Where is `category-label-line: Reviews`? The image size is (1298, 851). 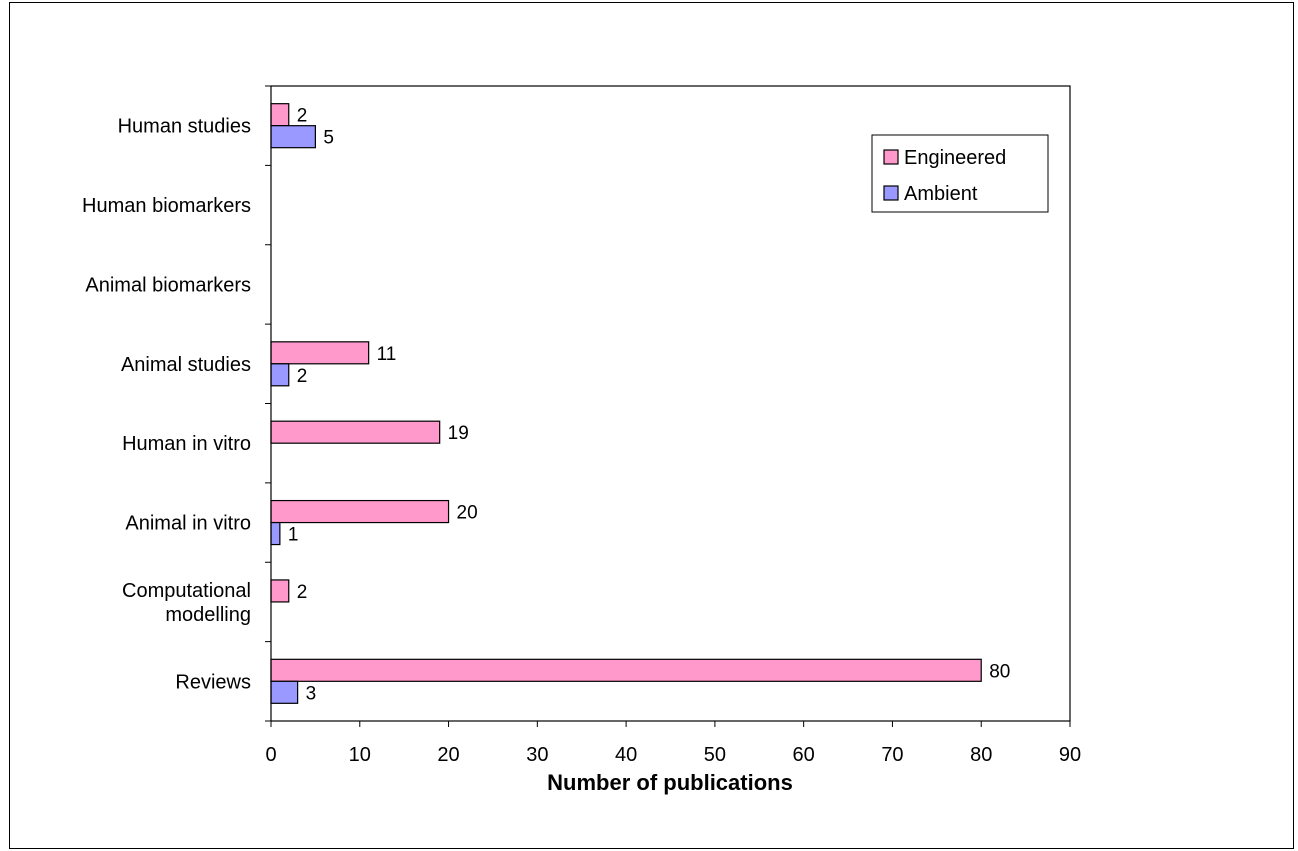 category-label-line: Reviews is located at coordinates (213, 682).